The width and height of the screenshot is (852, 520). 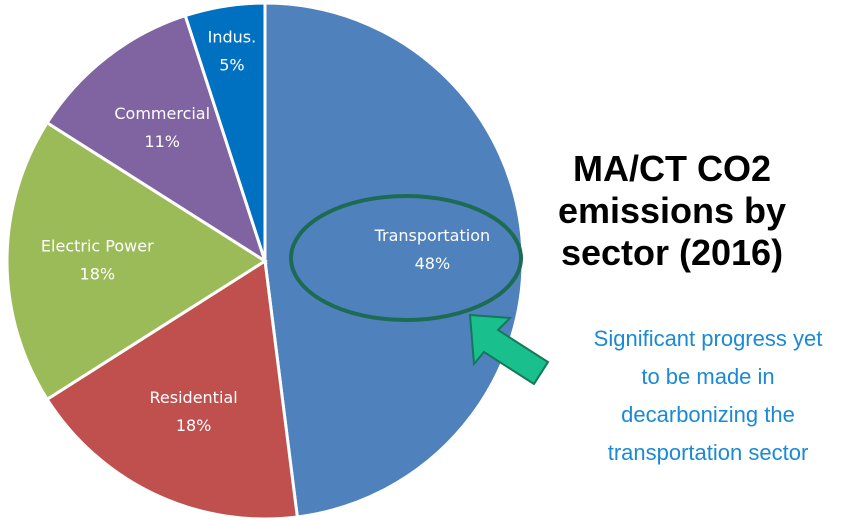 What do you see at coordinates (231, 65) in the screenshot?
I see `slice-value-label: 5%` at bounding box center [231, 65].